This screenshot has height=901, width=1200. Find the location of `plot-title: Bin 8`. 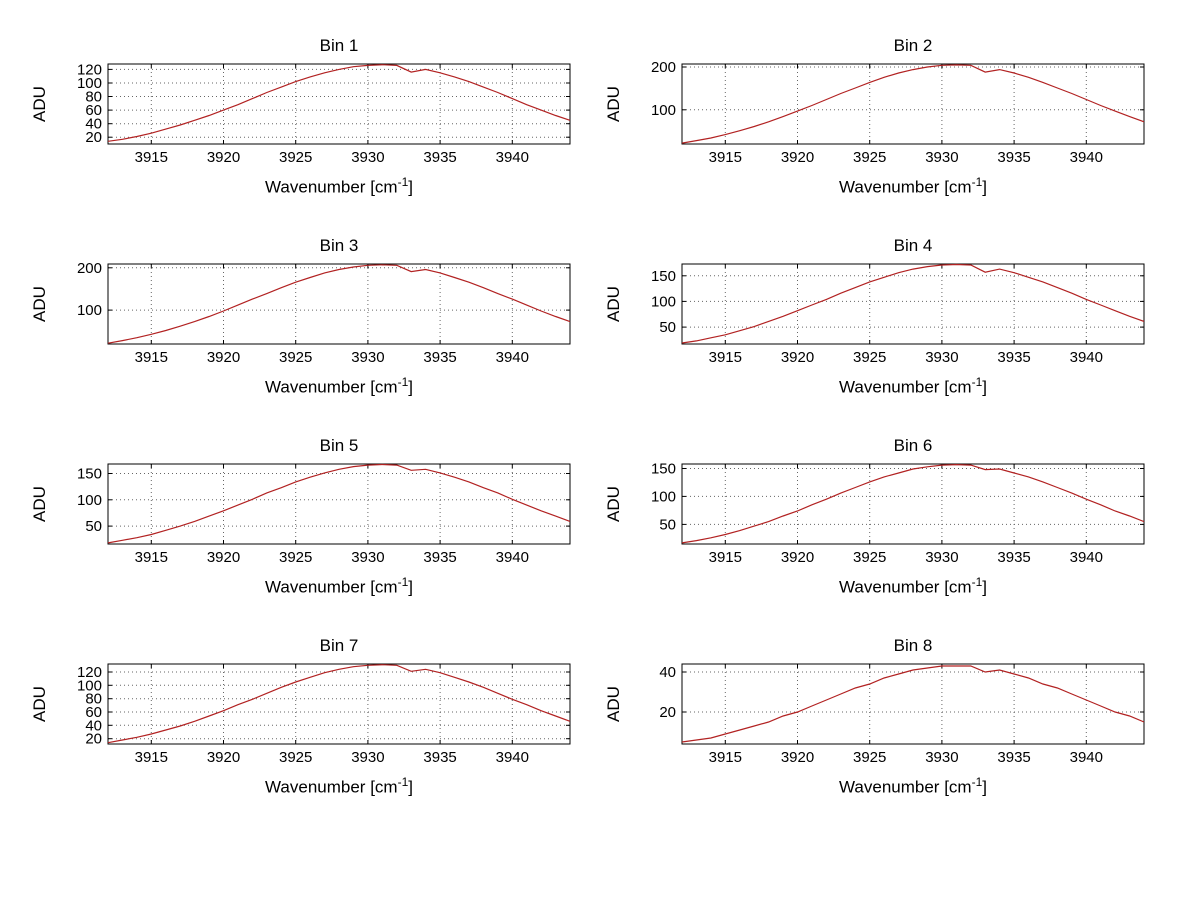

plot-title: Bin 8 is located at coordinates (913, 645).